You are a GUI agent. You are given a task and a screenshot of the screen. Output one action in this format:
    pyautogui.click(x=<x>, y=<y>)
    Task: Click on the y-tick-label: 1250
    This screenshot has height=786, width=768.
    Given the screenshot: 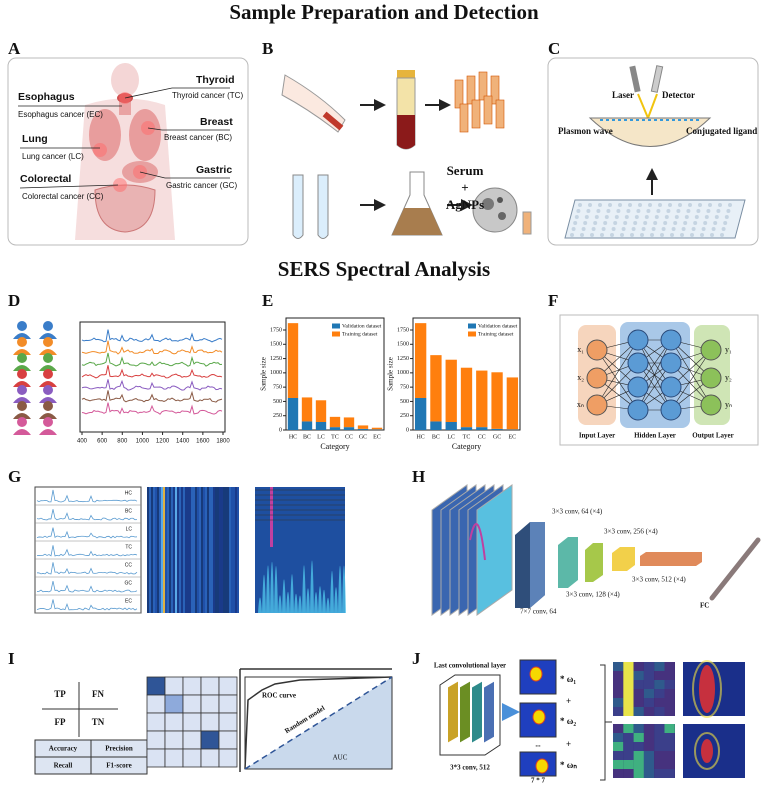 What is the action you would take?
    pyautogui.click(x=403, y=359)
    